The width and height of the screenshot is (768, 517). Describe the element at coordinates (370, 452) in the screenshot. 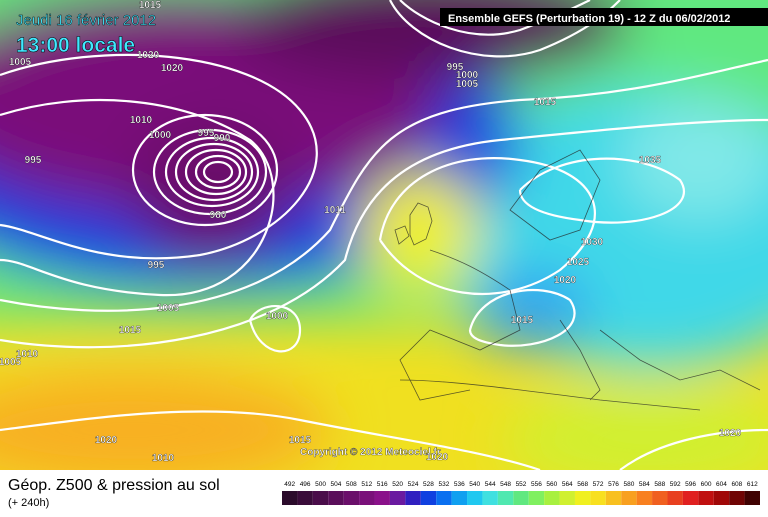

I see `copyright: Copyright © 2012 Meteociel.fr` at that location.